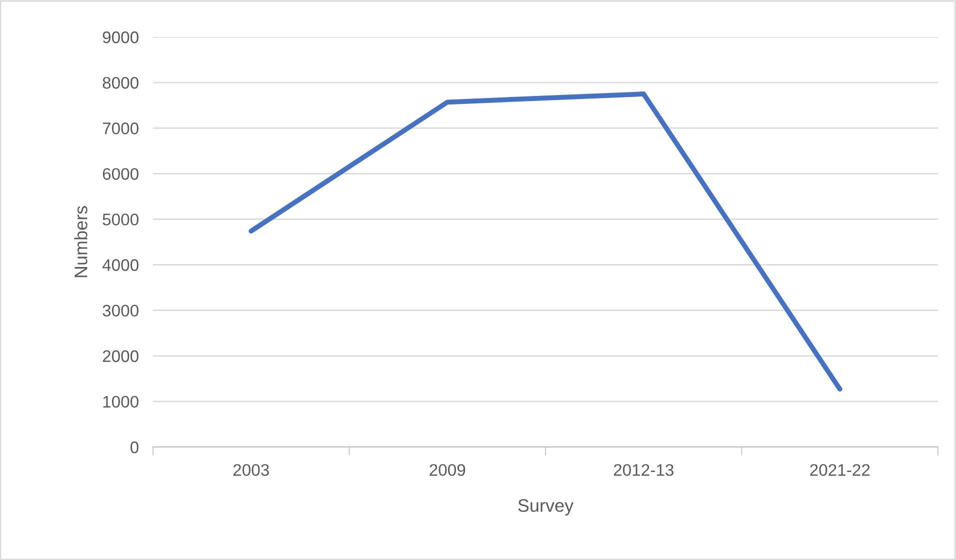 This screenshot has width=956, height=560. What do you see at coordinates (120, 174) in the screenshot?
I see `y-tick-label: 6000` at bounding box center [120, 174].